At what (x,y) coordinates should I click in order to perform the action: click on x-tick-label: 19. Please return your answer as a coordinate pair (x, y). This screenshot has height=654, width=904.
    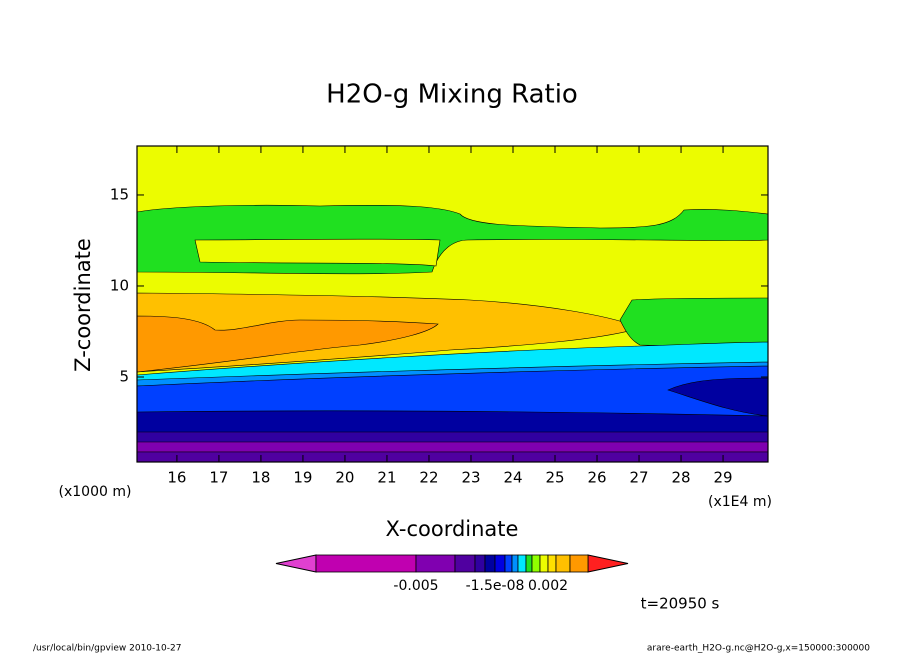
    Looking at the image, I should click on (302, 478).